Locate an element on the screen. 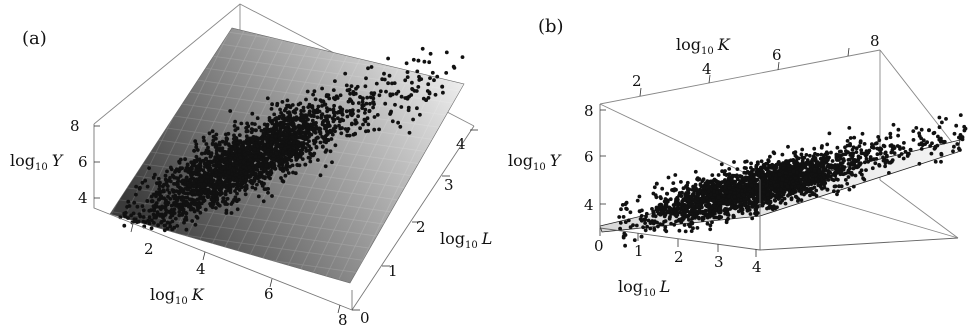 The image size is (968, 329). panel-a-y-tick: 2 is located at coordinates (421, 227).